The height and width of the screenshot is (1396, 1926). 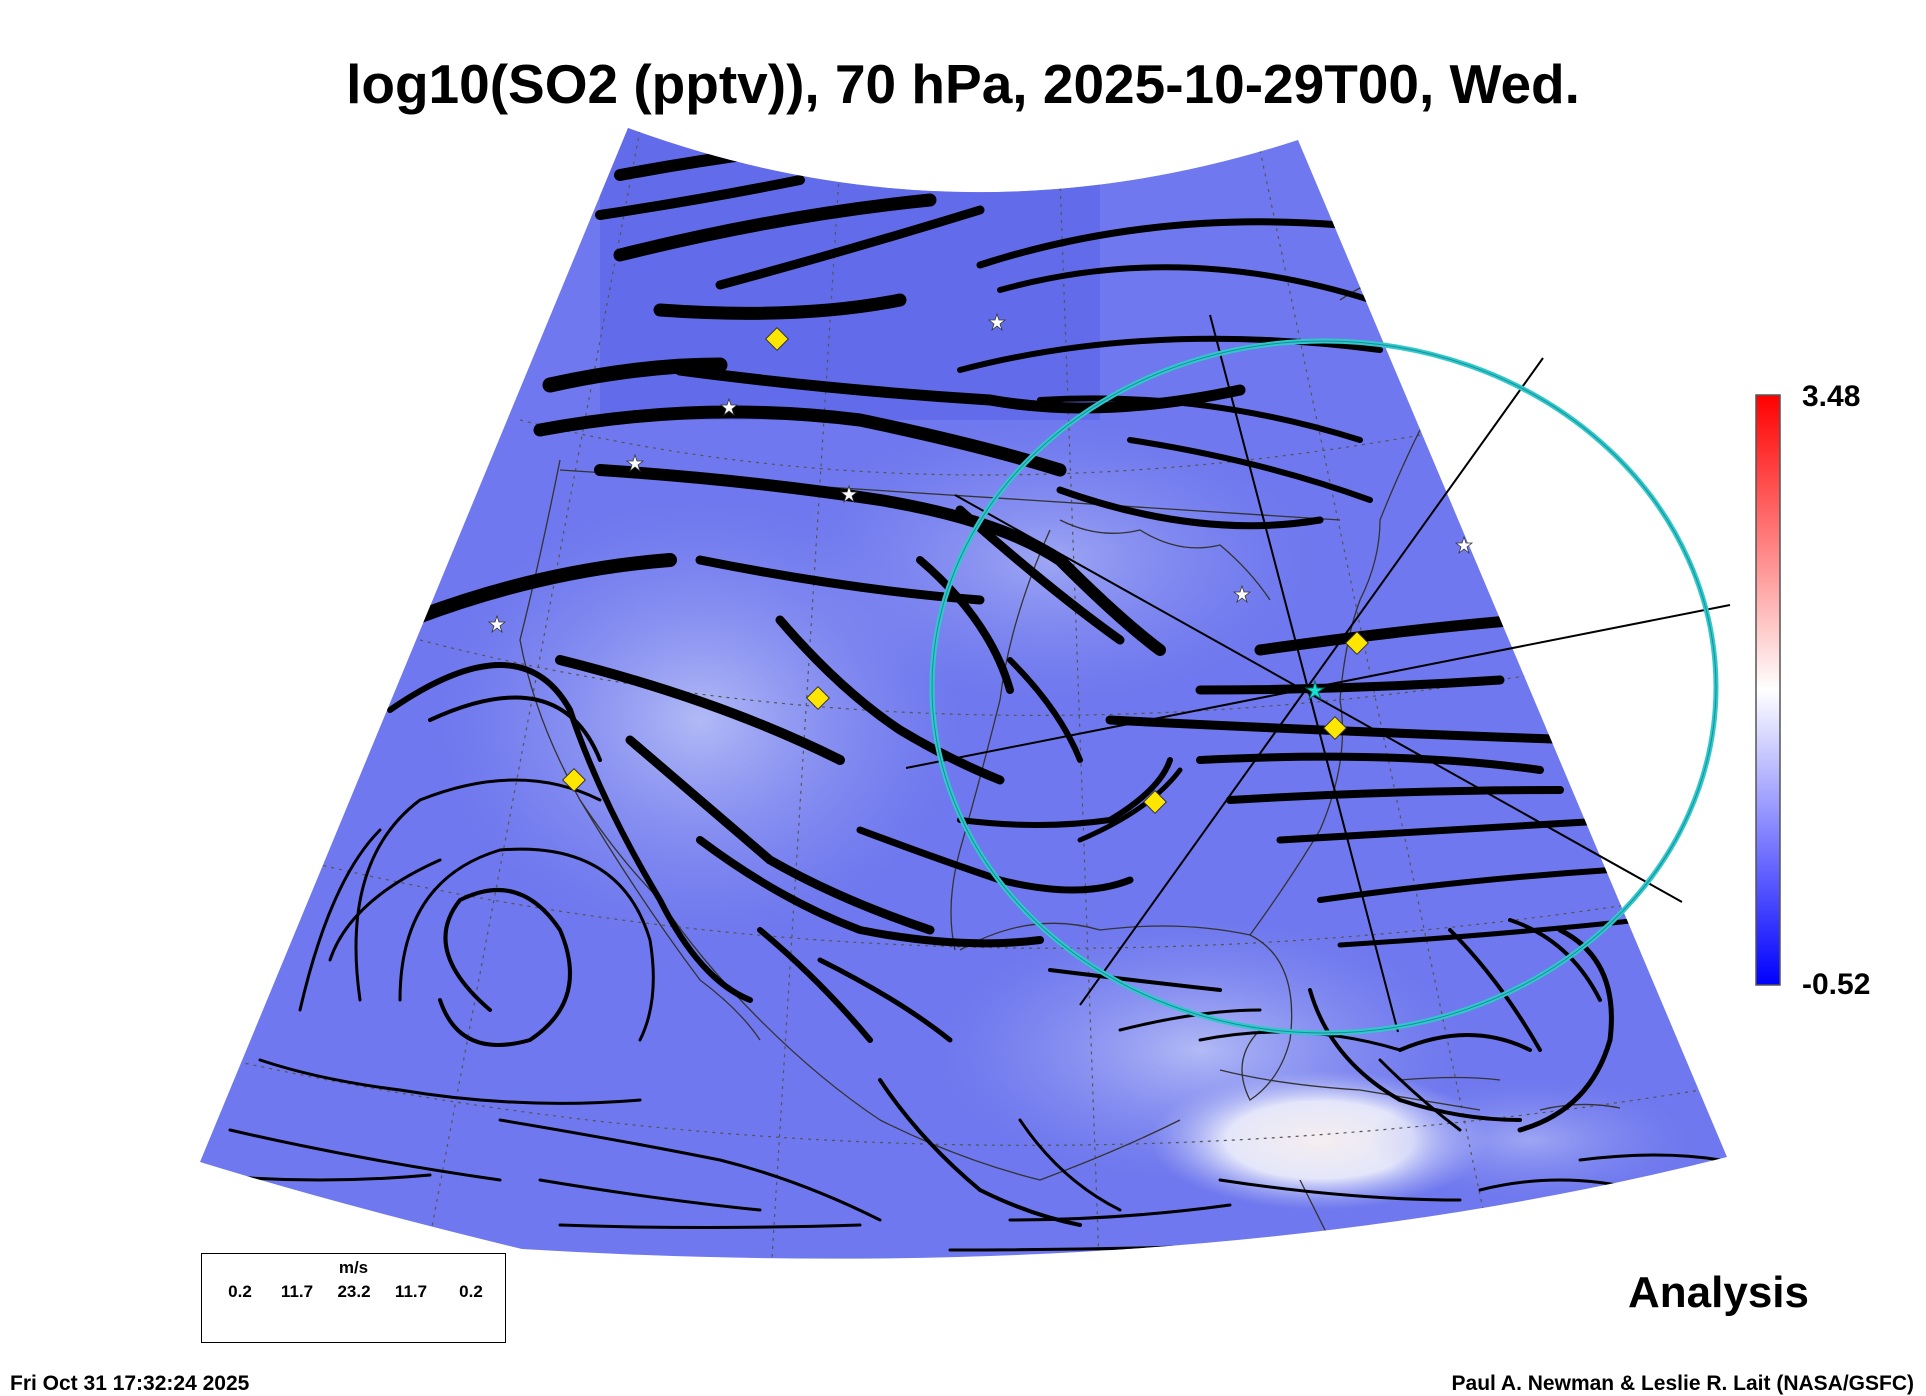 I want to click on wind-legend: m/s 0.2 11.7 23.2 11.7 0.2, so click(x=353, y=1298).